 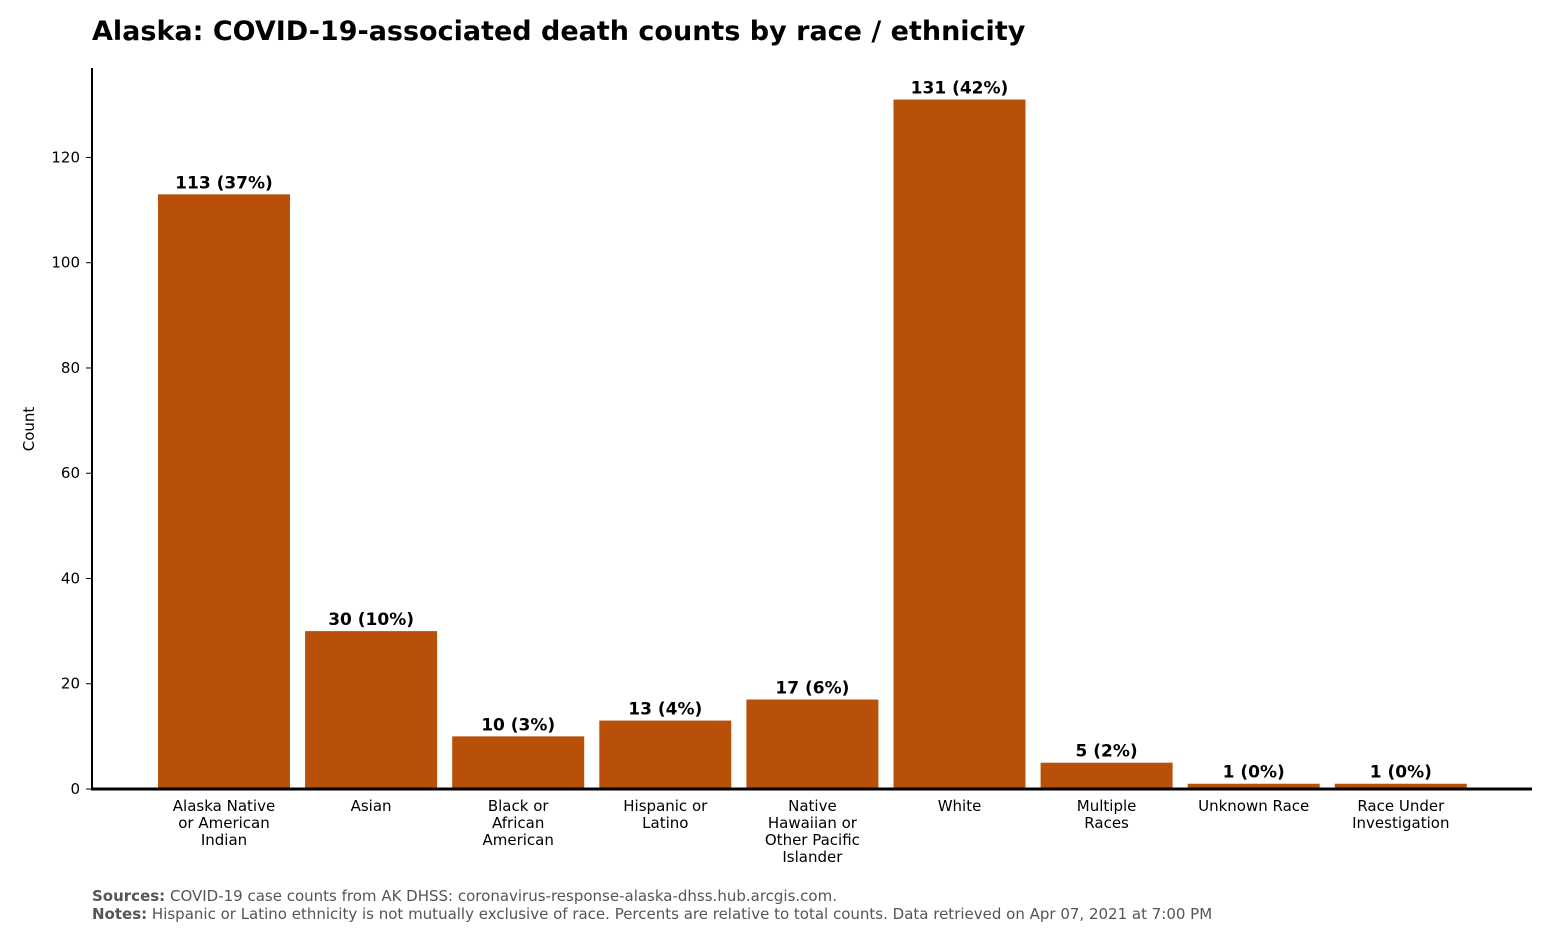 I want to click on y-tick-label: 60, so click(x=70, y=473).